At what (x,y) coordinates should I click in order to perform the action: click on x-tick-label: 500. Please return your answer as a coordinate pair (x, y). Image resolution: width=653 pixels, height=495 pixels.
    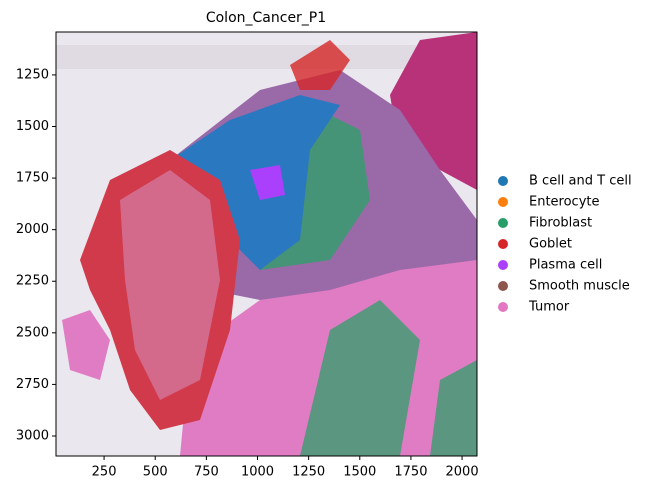
    Looking at the image, I should click on (155, 472).